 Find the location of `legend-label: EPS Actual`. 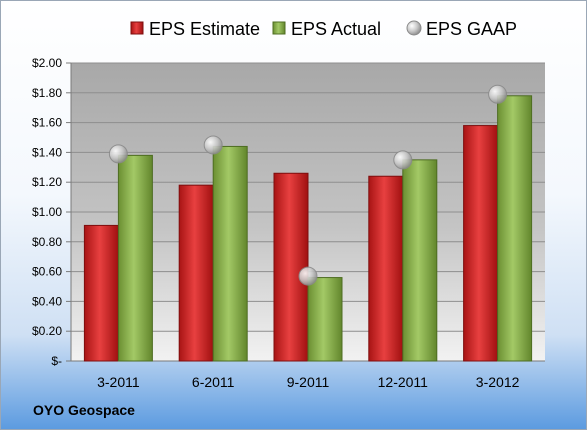

legend-label: EPS Actual is located at coordinates (336, 29).